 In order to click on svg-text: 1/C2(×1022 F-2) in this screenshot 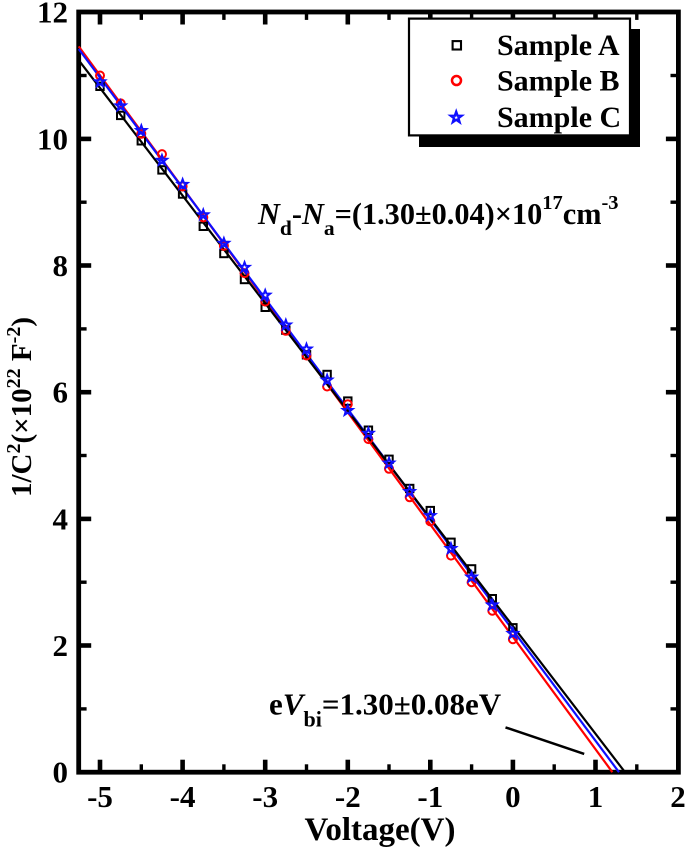, I will do `click(20, 407)`.